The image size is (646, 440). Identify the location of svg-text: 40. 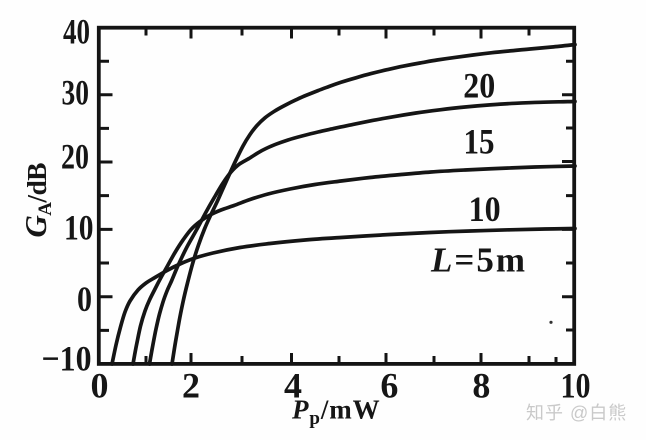
(76, 32).